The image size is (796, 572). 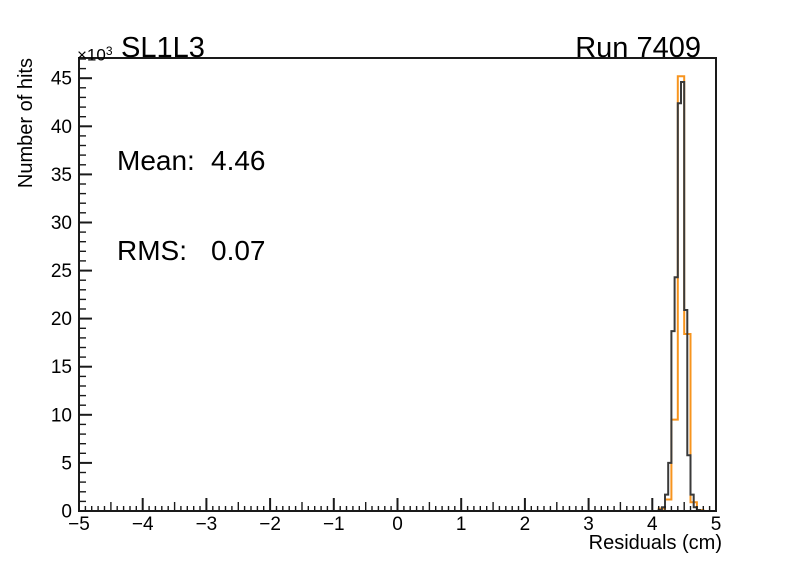 I want to click on stats-rms-label: RMS:, so click(x=152, y=250).